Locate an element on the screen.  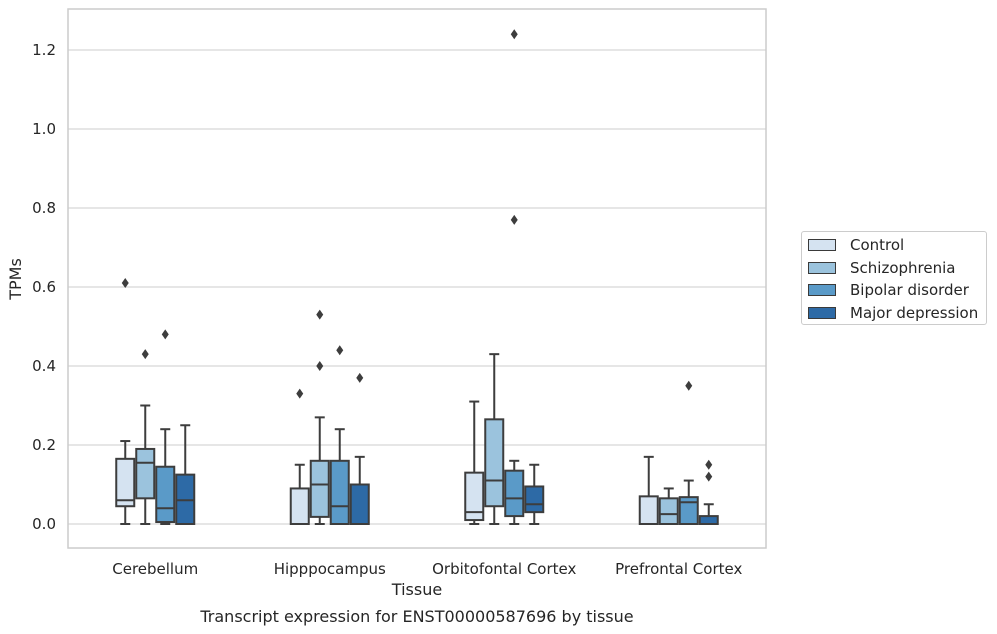
legend-item-major-depression: Major depression is located at coordinates (893, 313).